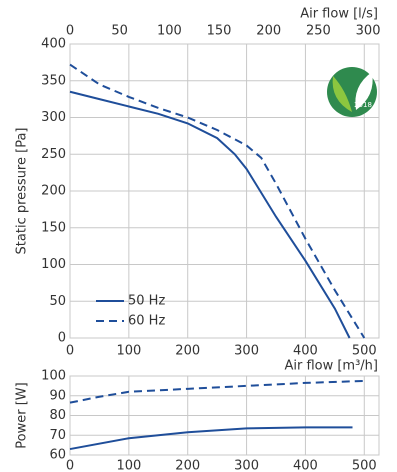 The image size is (397, 472). Describe the element at coordinates (57, 415) in the screenshot. I see `y-tick-label: 80` at that location.